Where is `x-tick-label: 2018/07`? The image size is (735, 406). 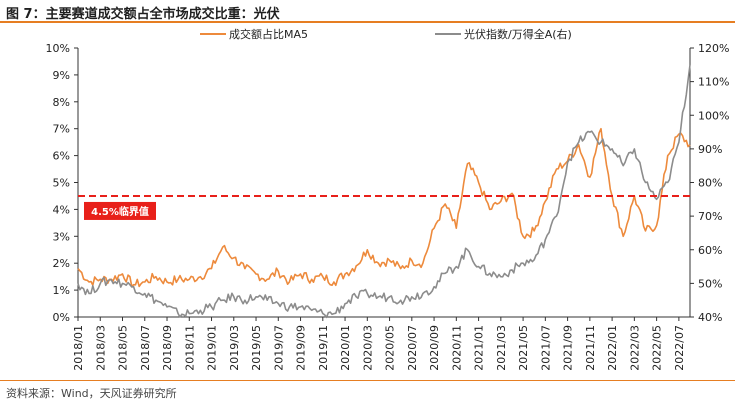 x-tick-label: 2018/07 is located at coordinates (145, 348).